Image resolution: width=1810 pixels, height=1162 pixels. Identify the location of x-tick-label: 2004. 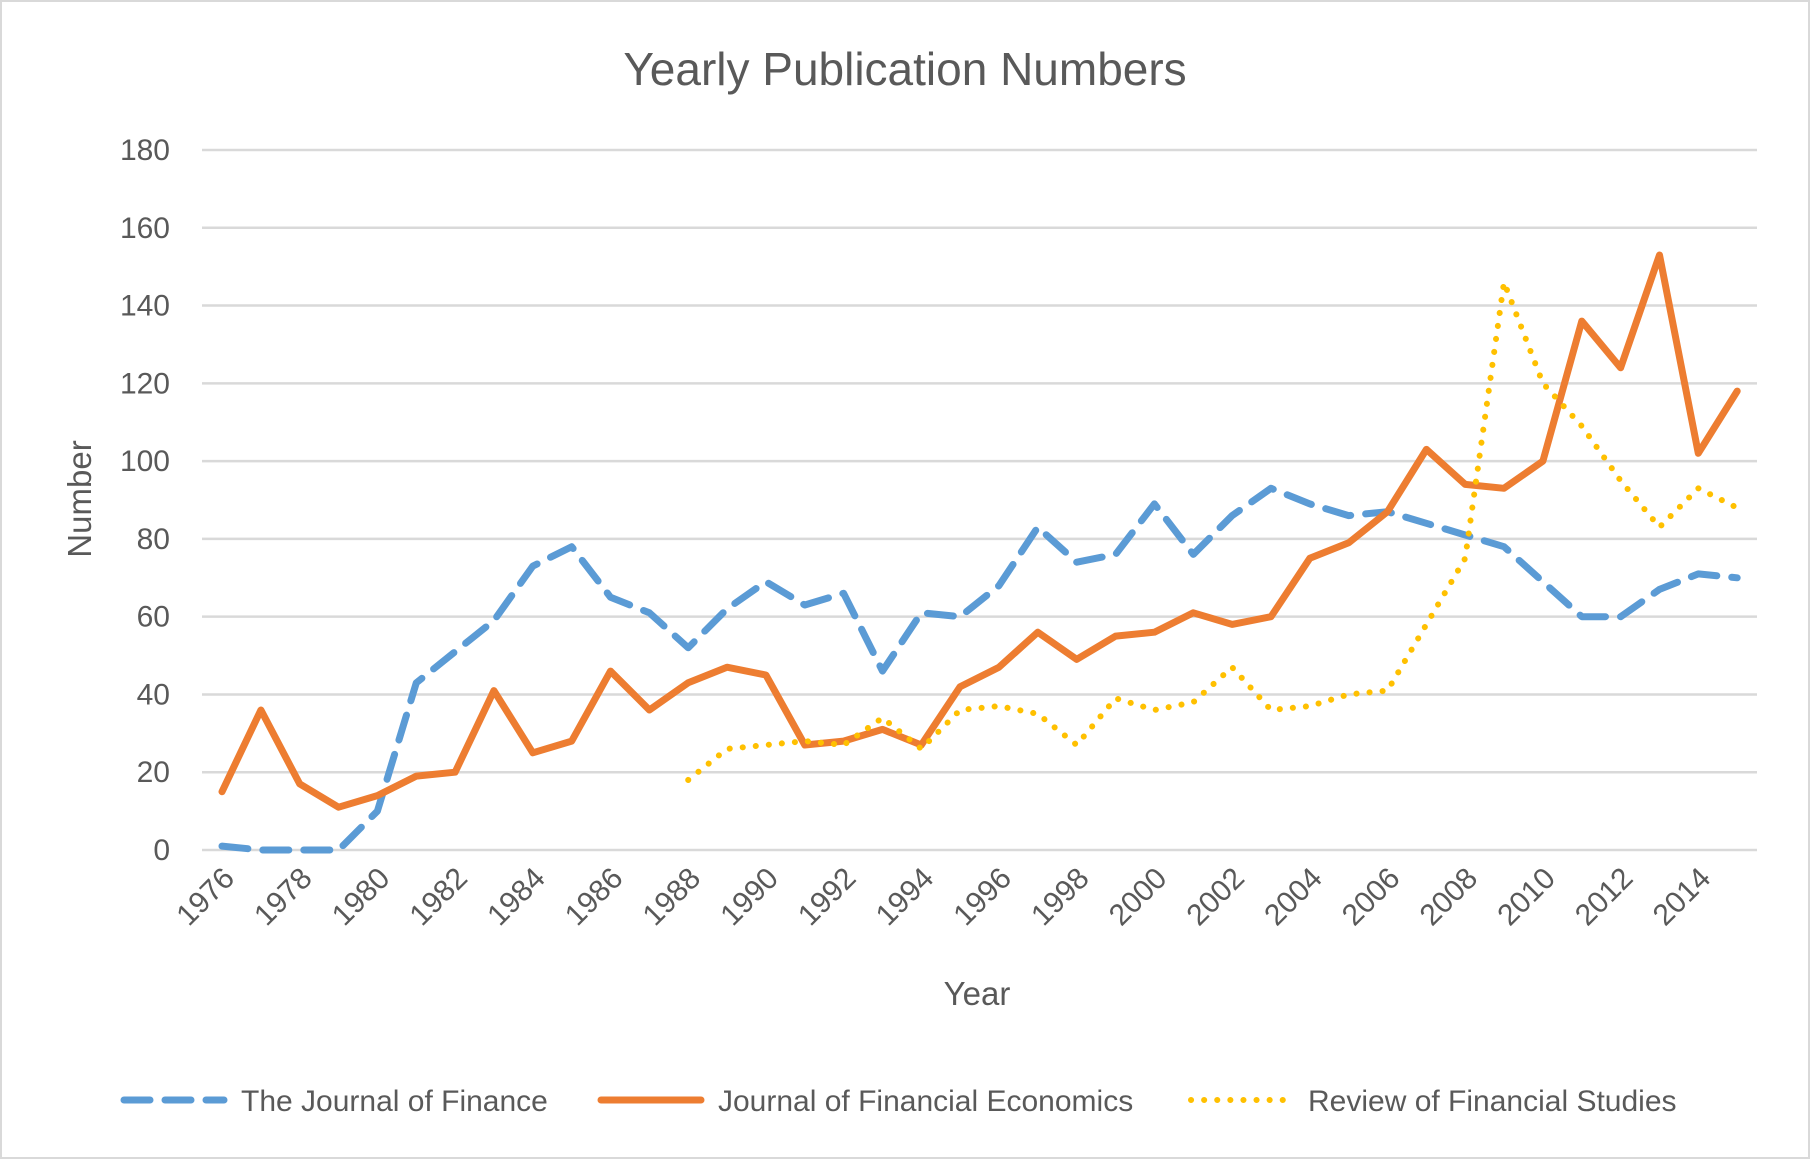
(1293, 897).